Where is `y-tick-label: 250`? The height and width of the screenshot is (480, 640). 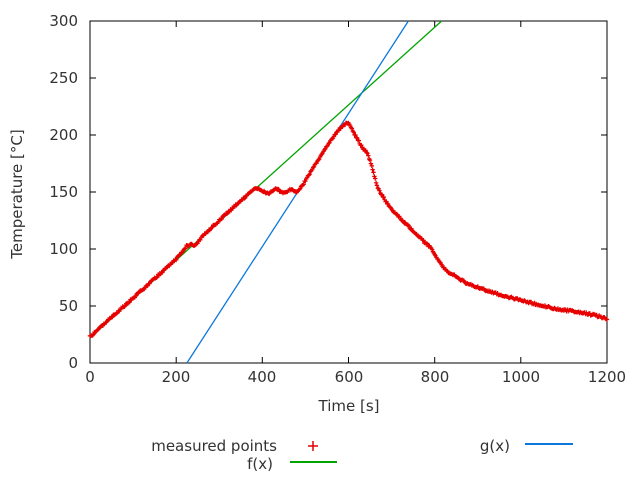
y-tick-label: 250 is located at coordinates (63, 78).